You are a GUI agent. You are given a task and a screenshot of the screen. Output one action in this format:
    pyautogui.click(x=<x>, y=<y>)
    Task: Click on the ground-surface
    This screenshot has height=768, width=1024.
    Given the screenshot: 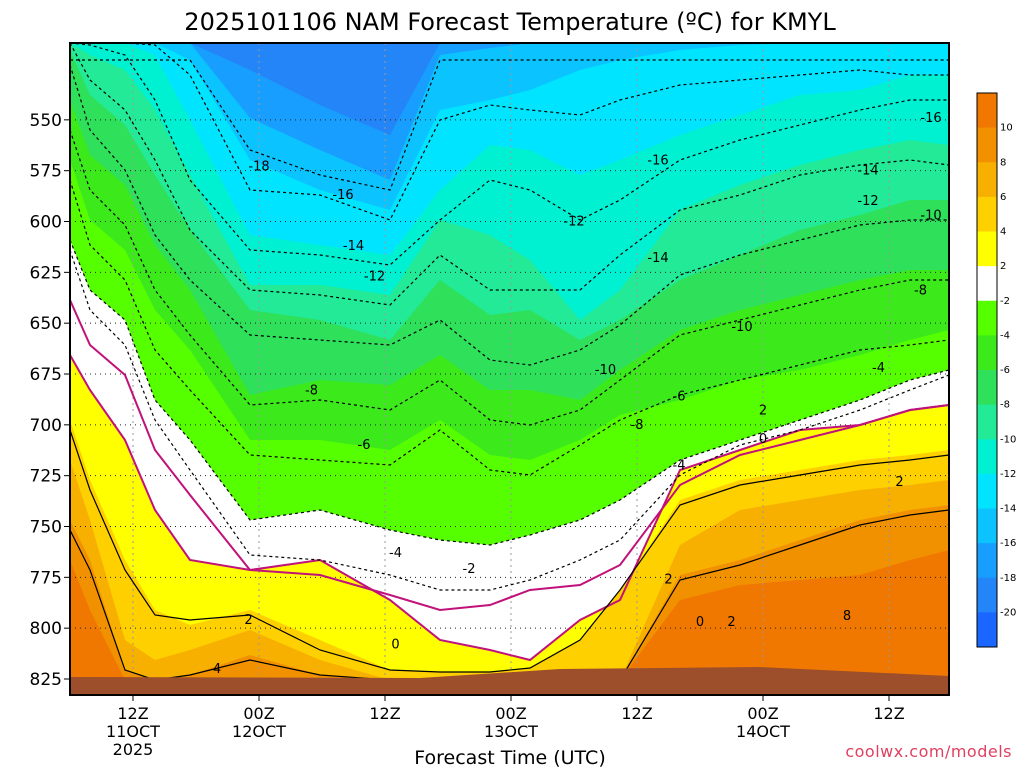 What is the action you would take?
    pyautogui.click(x=509, y=681)
    